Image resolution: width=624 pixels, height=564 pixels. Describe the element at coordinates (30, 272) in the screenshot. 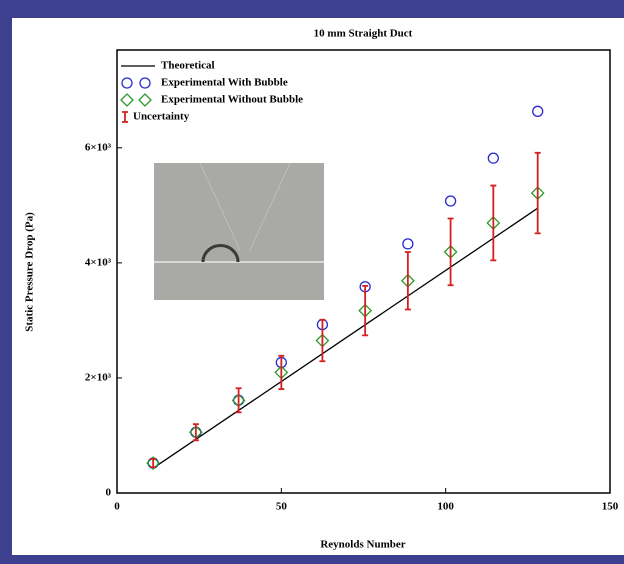

I see `y-axis-label: Static Pressure Drop (Pa)` at that location.